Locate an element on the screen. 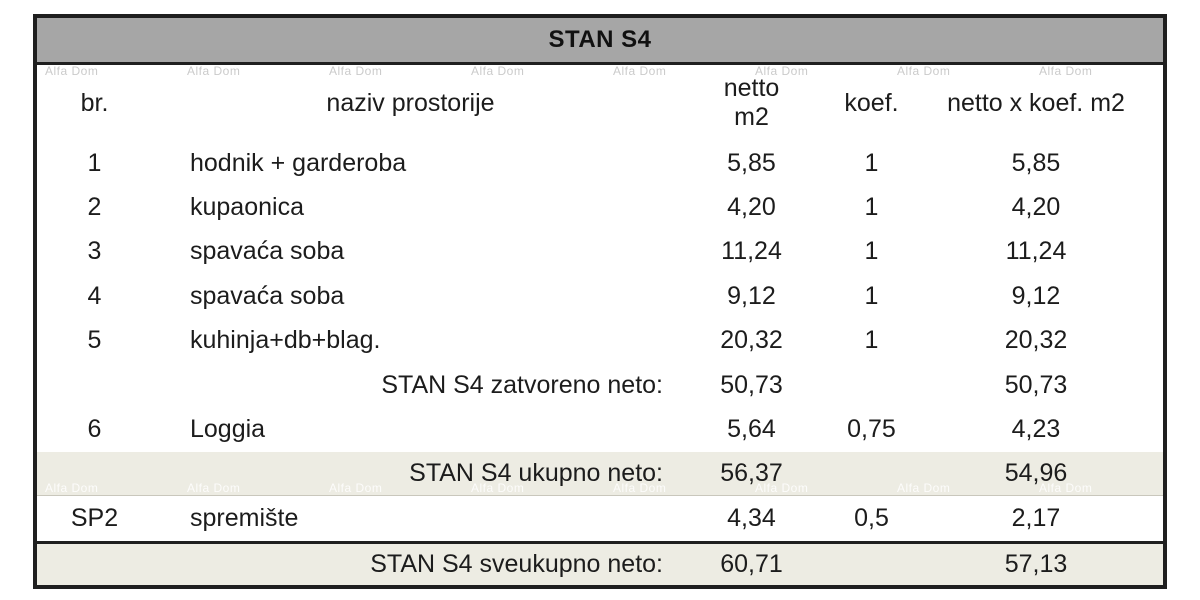 This screenshot has height=600, width=1200. subtotal-row-zatvoreno: STAN S4 zatvoreno neto: 50,73 50,73 is located at coordinates (600, 385).